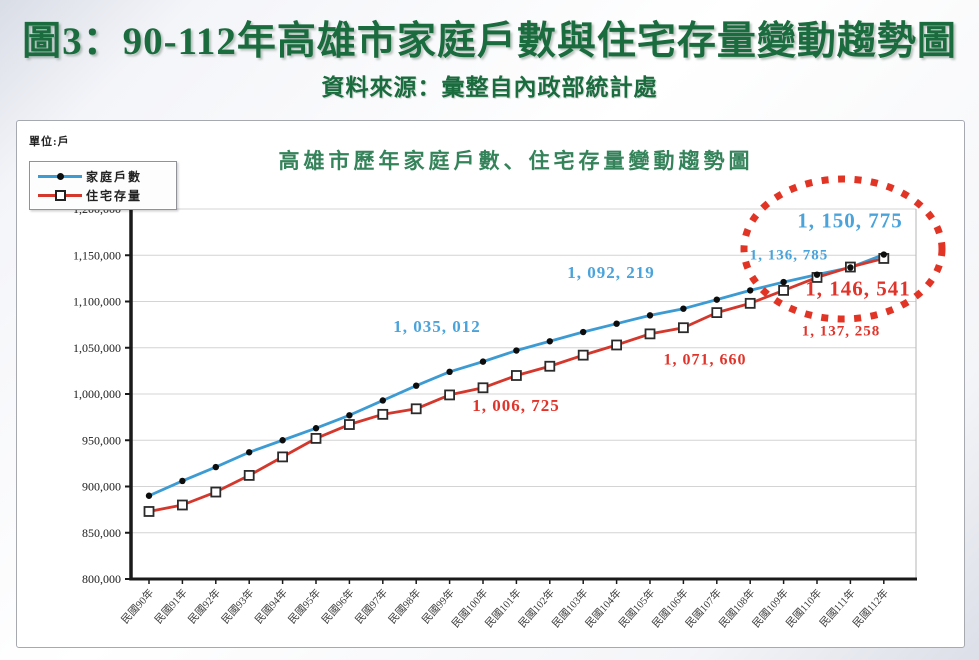 The image size is (979, 660). What do you see at coordinates (850, 220) in the screenshot?
I see `data-label: 1, 150, 775` at bounding box center [850, 220].